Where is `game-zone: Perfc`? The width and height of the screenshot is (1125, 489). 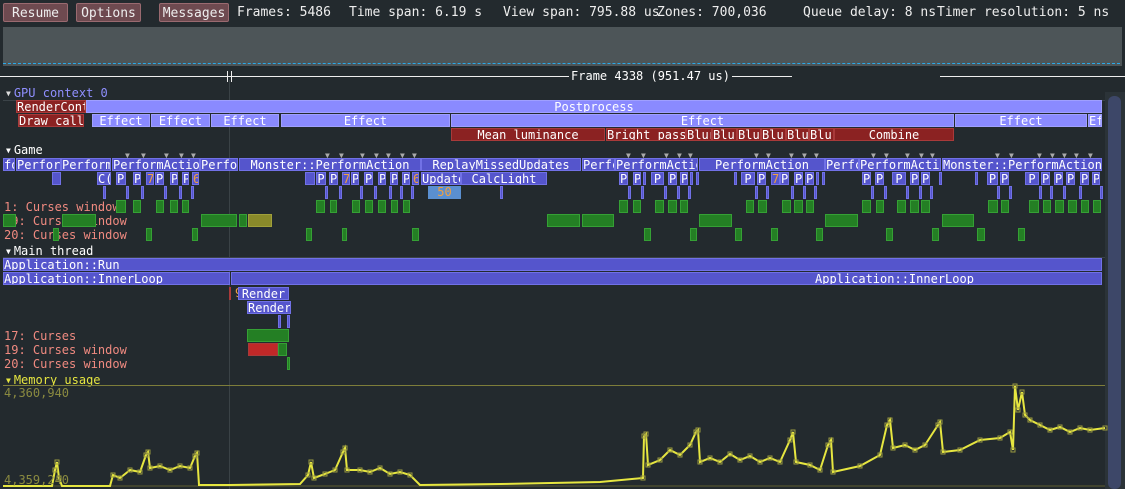 game-zone: Perfc is located at coordinates (598, 164).